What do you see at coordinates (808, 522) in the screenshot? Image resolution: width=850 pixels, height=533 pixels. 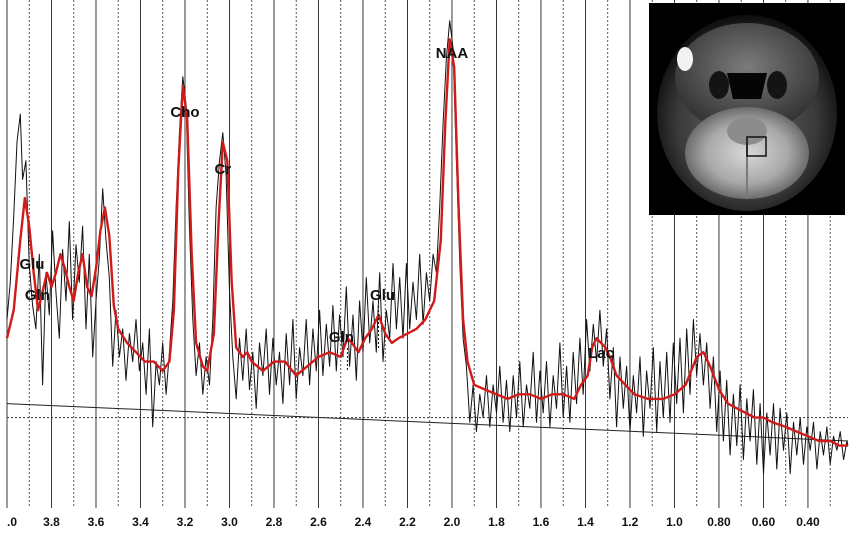 I see `x-tick-label: 0.40` at bounding box center [808, 522].